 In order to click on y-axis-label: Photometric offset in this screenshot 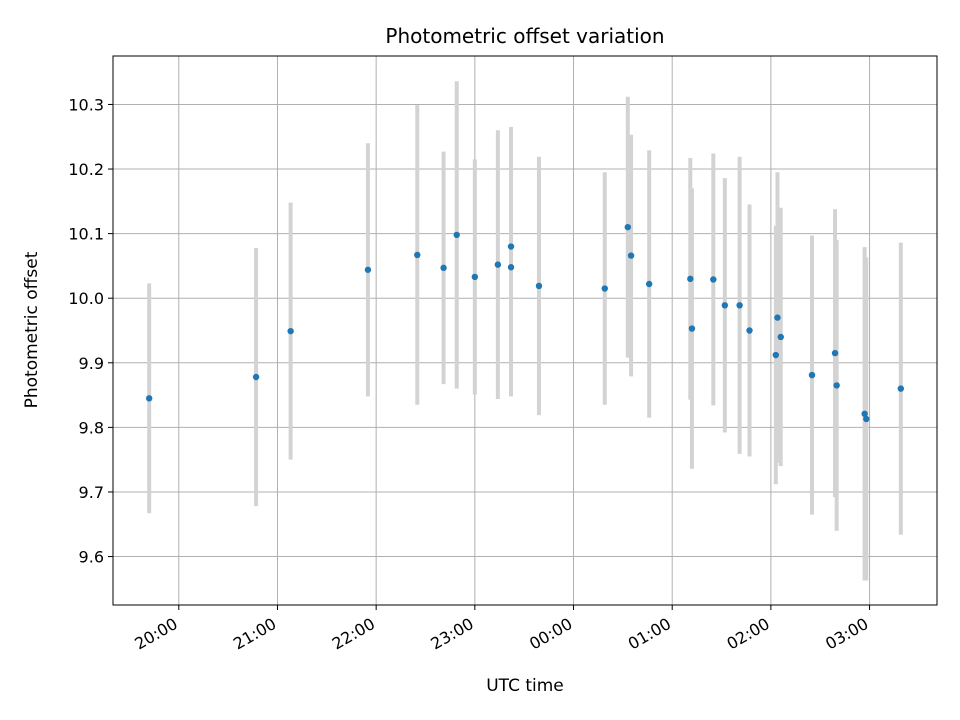, I will do `click(32, 329)`.